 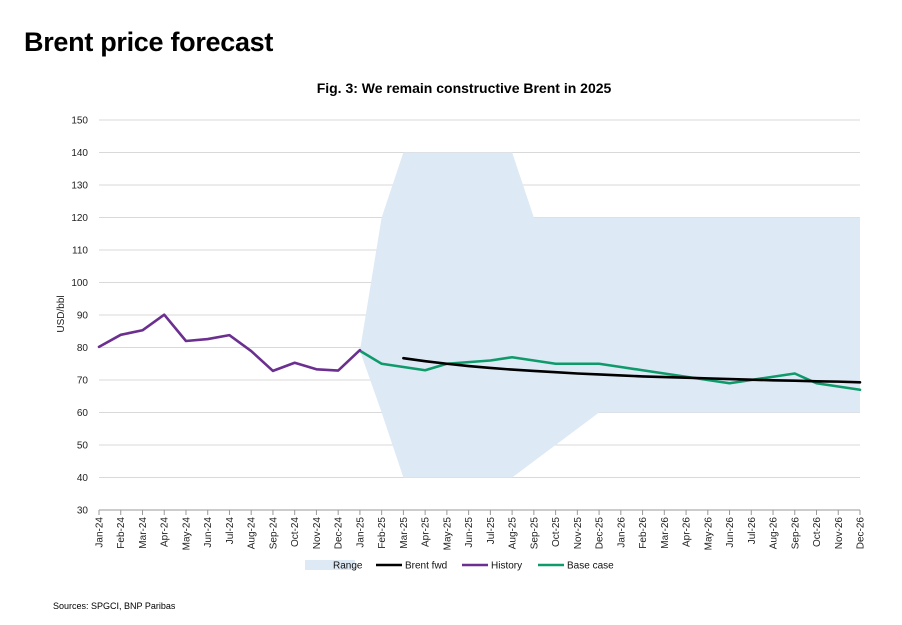 What do you see at coordinates (317, 533) in the screenshot?
I see `x-tick-label: Nov-24` at bounding box center [317, 533].